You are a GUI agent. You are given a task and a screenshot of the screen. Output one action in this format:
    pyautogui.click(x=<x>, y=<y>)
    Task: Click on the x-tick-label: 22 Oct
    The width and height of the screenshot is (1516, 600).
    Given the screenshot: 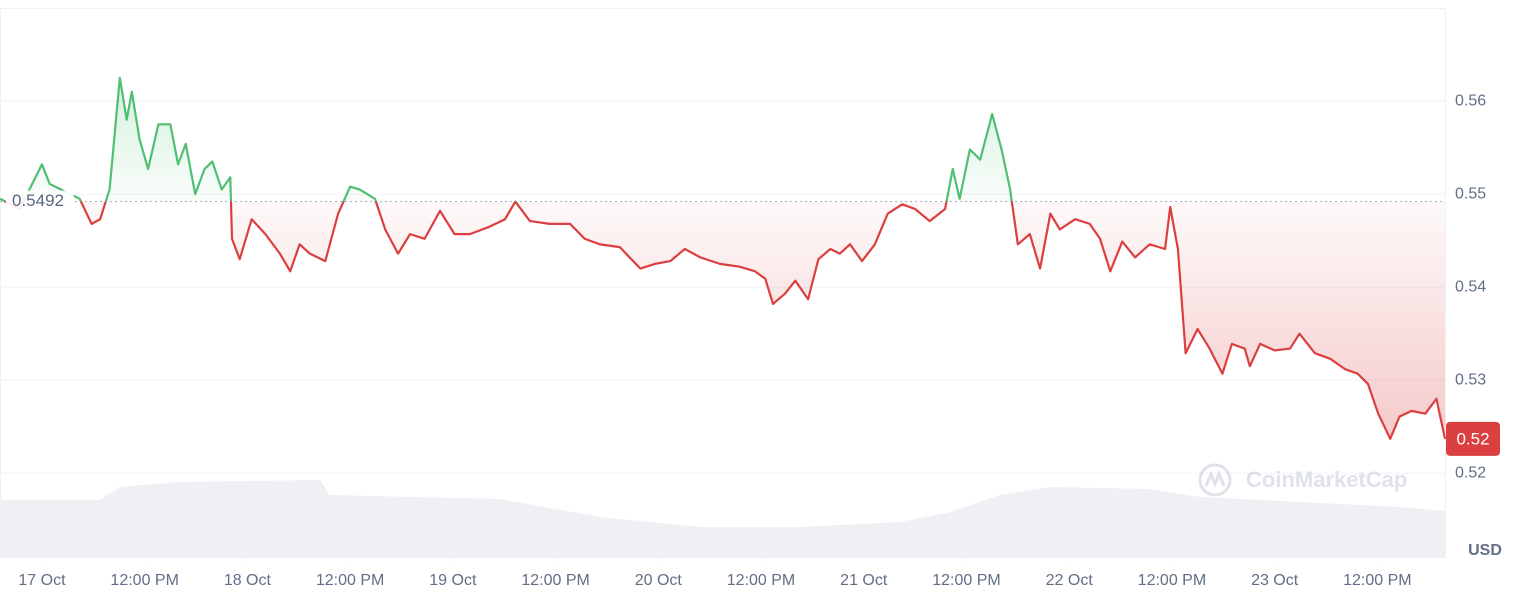 What is the action you would take?
    pyautogui.click(x=1070, y=580)
    